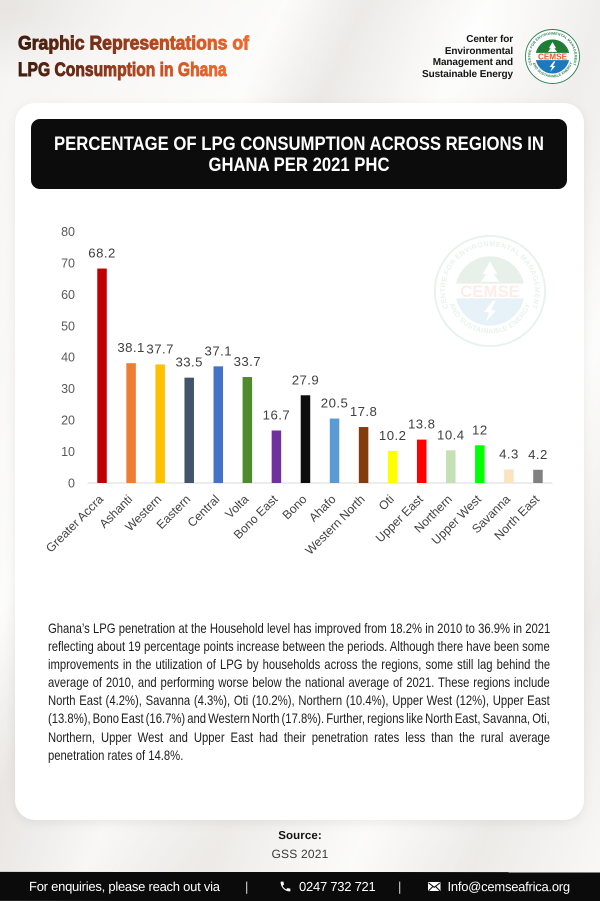 Image resolution: width=600 pixels, height=901 pixels. I want to click on svg-text: 37.1, so click(218, 350).